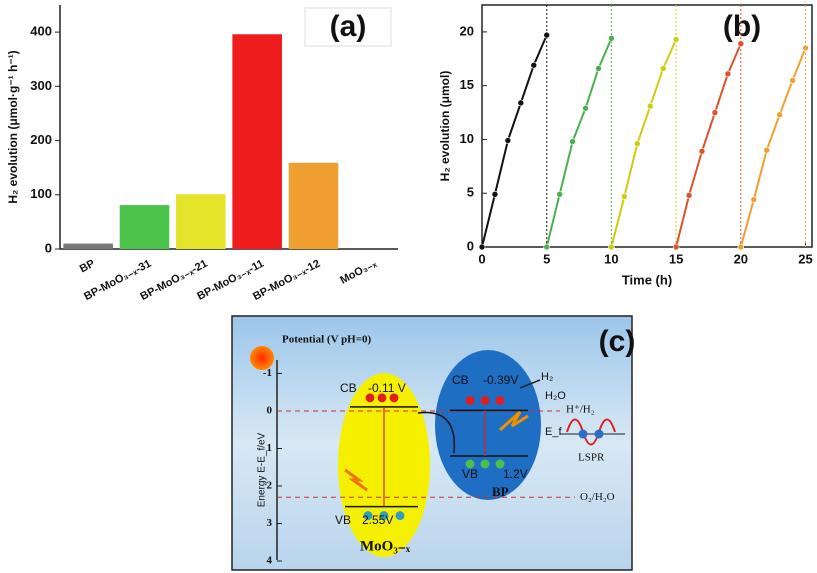 The width and height of the screenshot is (817, 573). Describe the element at coordinates (500, 380) in the screenshot. I see `cb-value: -0.39V` at that location.